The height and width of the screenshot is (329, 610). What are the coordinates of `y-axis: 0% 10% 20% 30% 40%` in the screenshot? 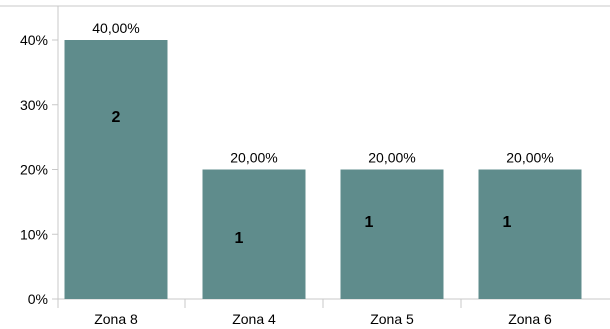 It's located at (39, 169).